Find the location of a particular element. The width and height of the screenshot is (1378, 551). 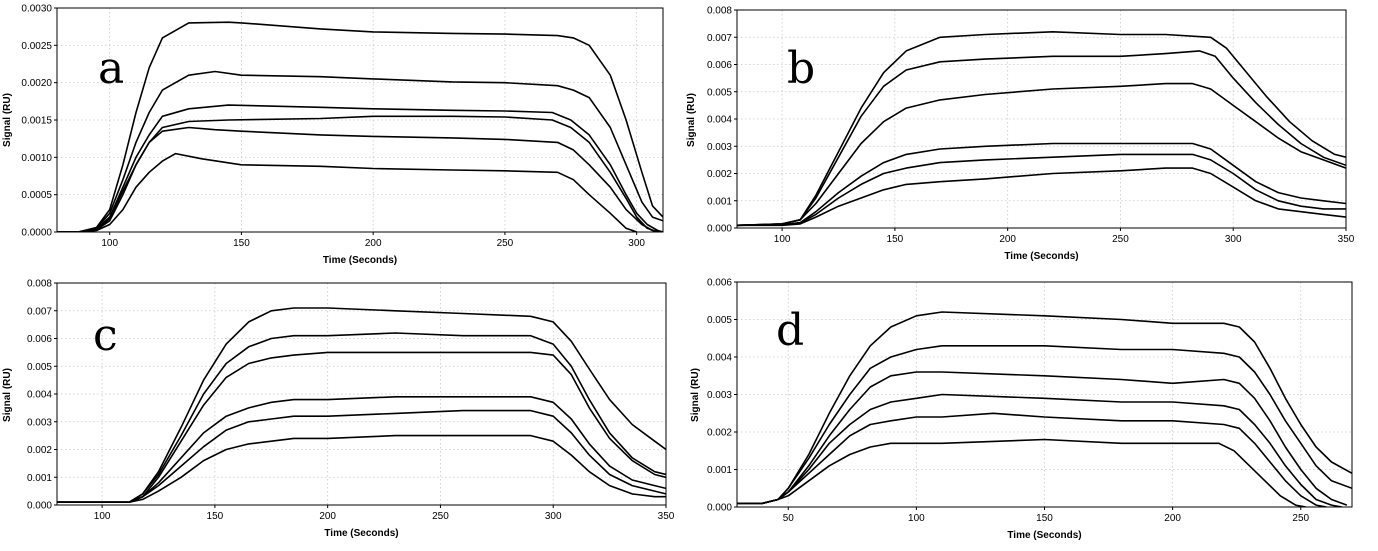

y-tick-label: 0.0005 is located at coordinates (36, 195).